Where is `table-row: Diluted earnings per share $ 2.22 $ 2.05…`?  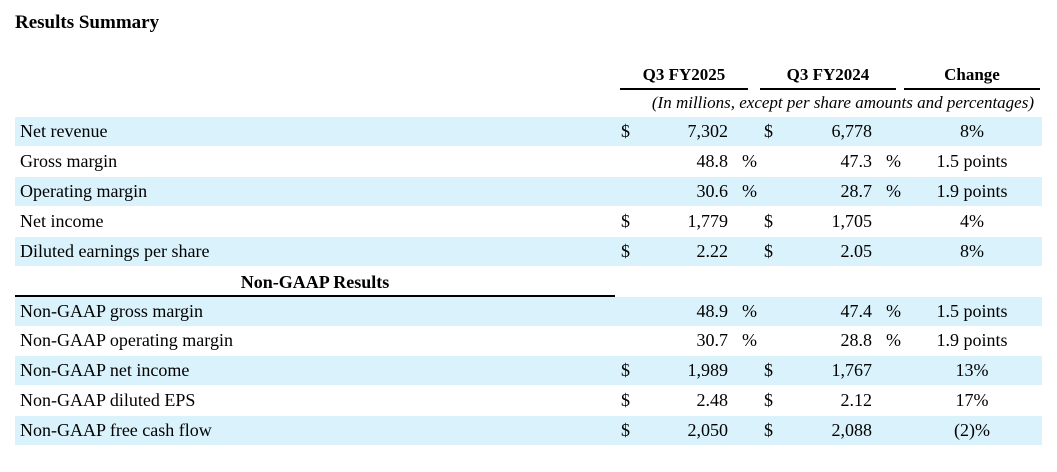 table-row: Diluted earnings per share $ 2.22 $ 2.05… is located at coordinates (528, 251).